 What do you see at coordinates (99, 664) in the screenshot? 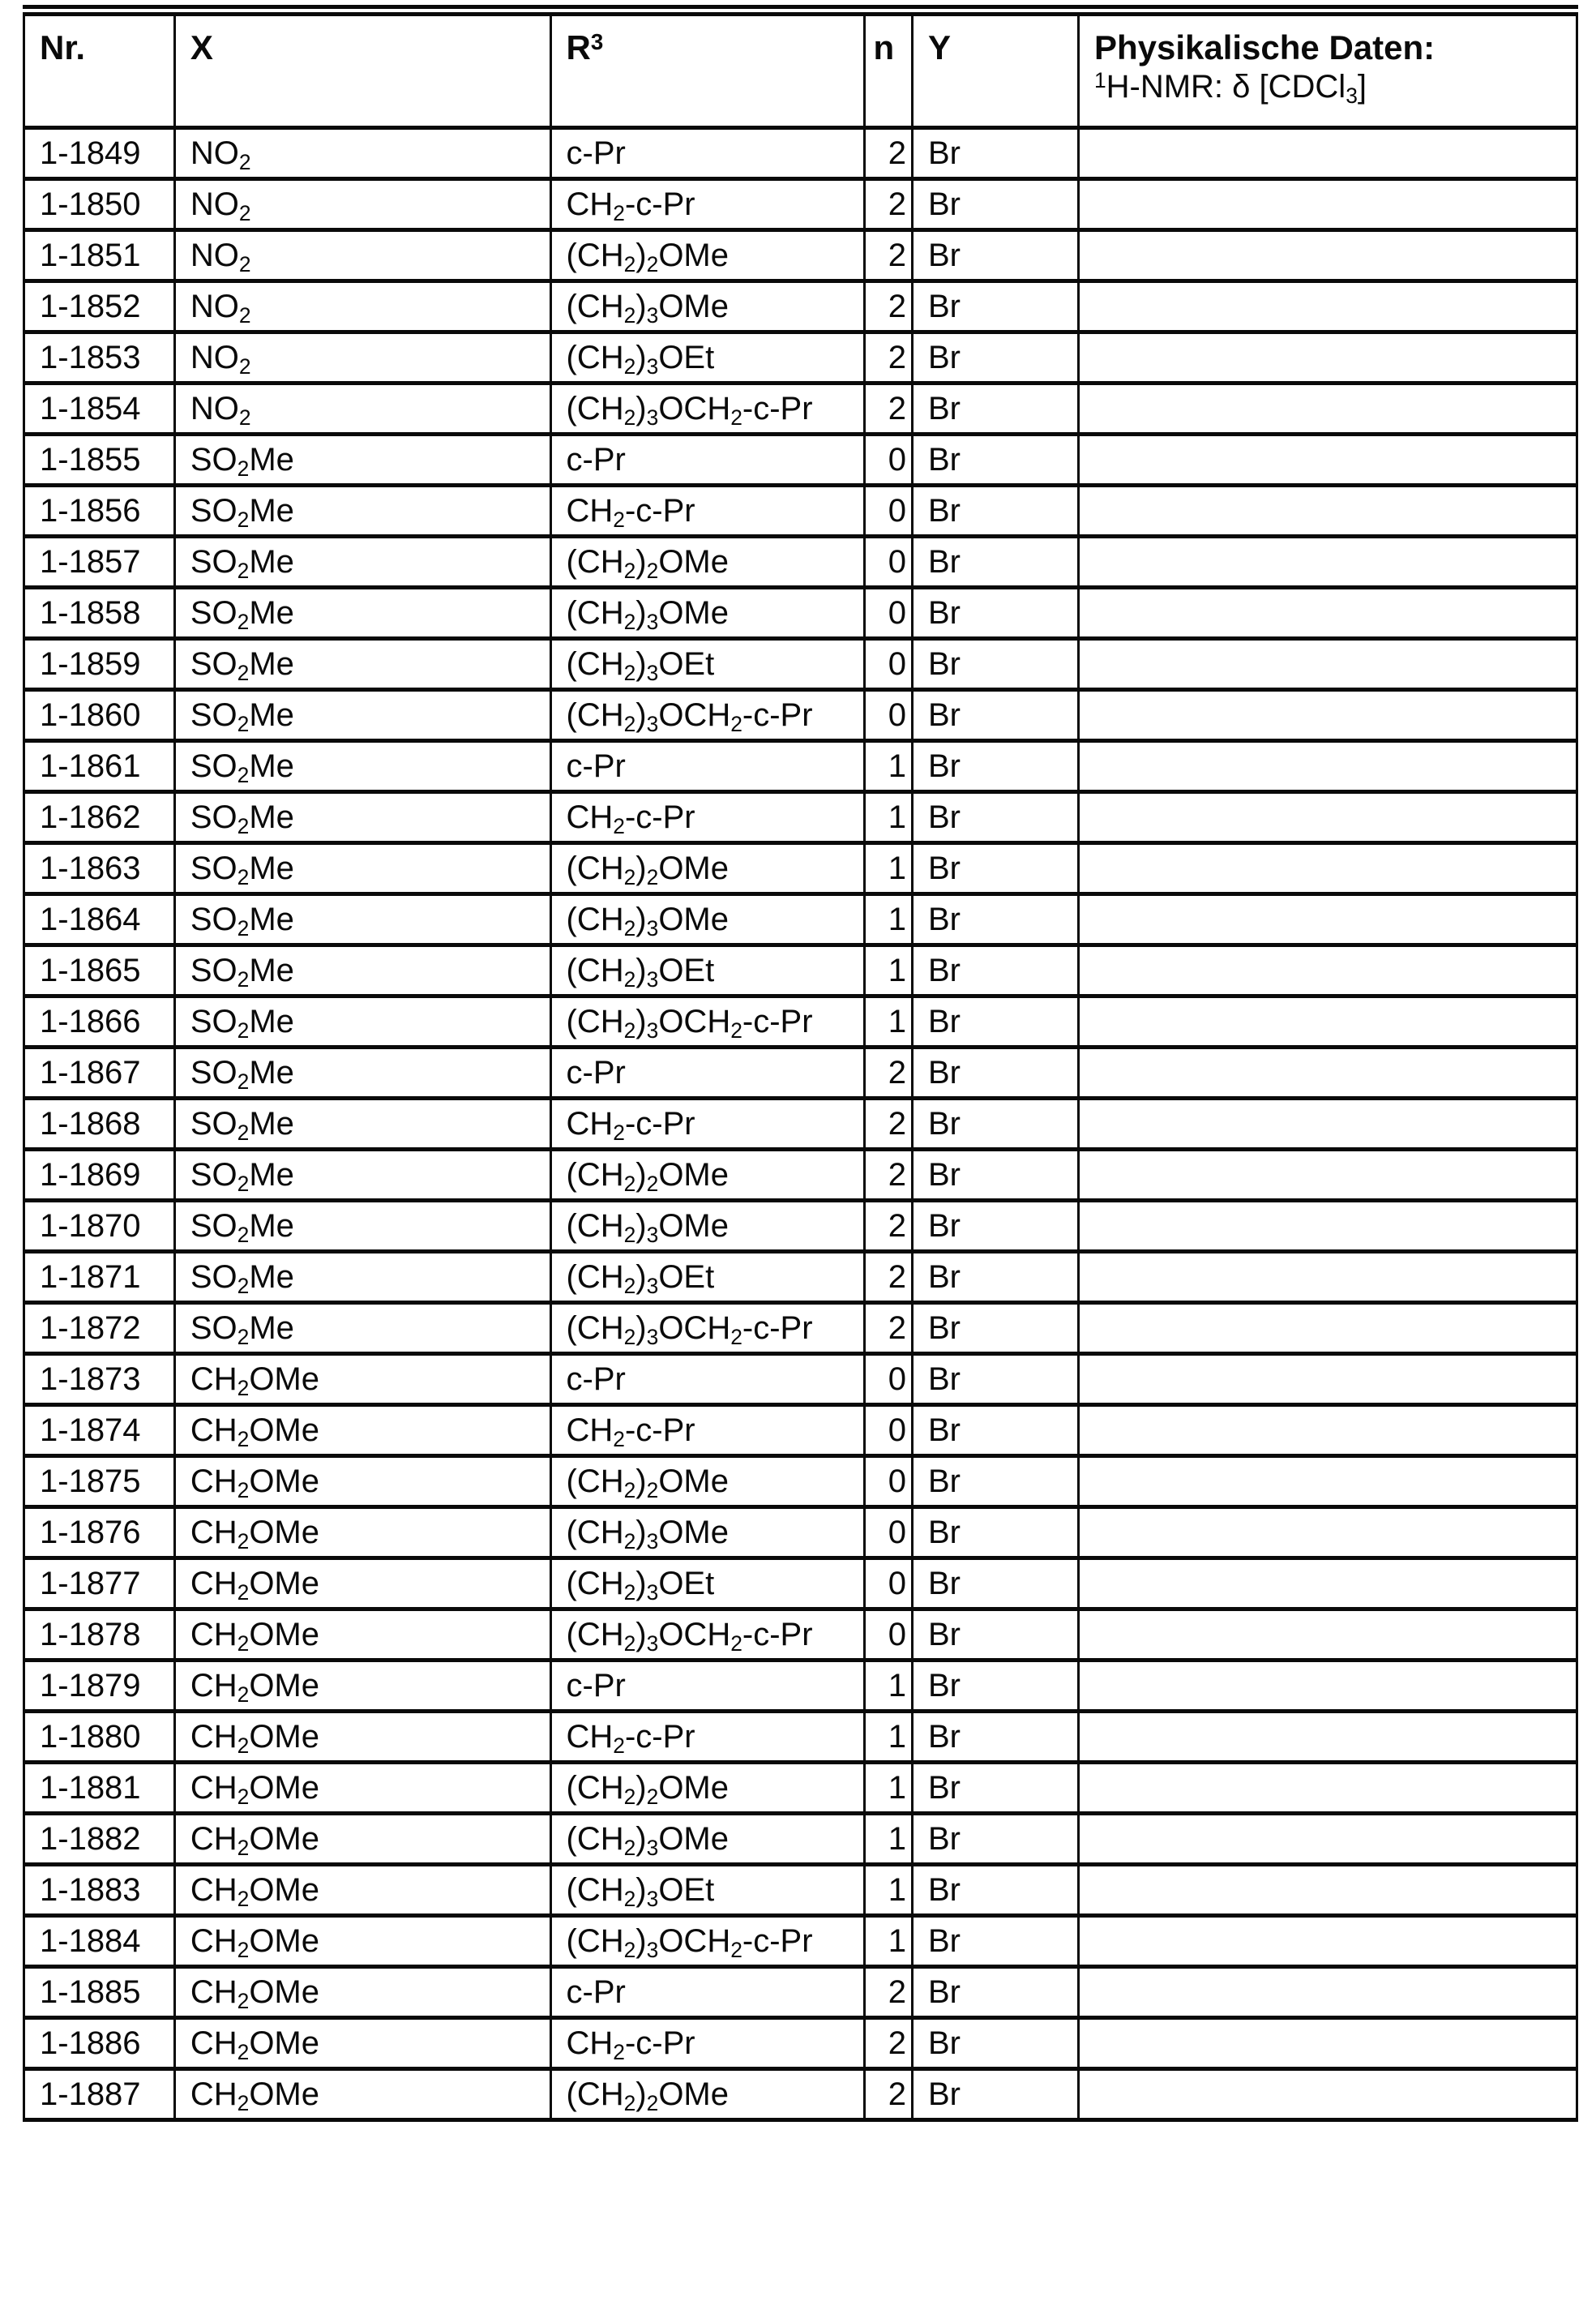
I see `cell-nr: 1-1859` at bounding box center [99, 664].